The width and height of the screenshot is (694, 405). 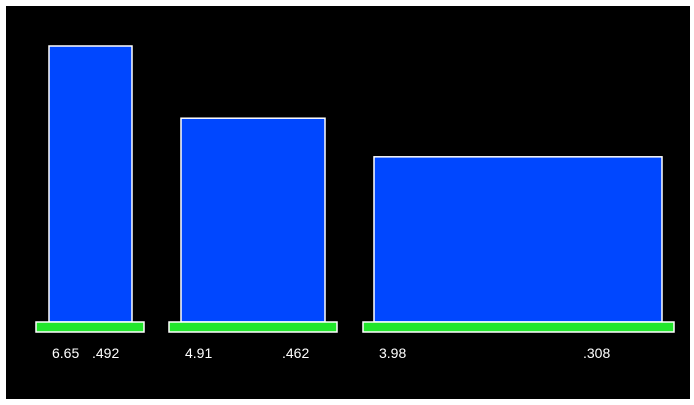 What do you see at coordinates (596, 353) in the screenshot?
I see `bar-width-label-3: .308` at bounding box center [596, 353].